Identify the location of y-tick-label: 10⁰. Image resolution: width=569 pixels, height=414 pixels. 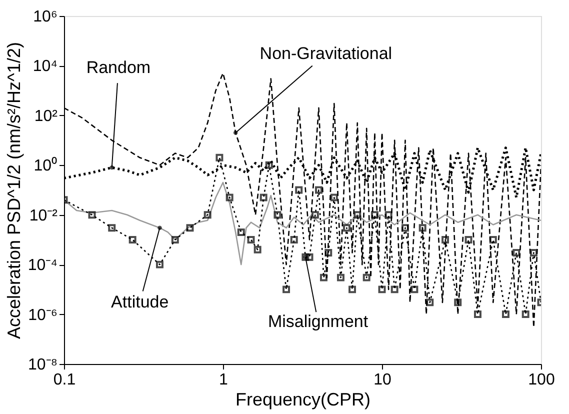
(46, 165).